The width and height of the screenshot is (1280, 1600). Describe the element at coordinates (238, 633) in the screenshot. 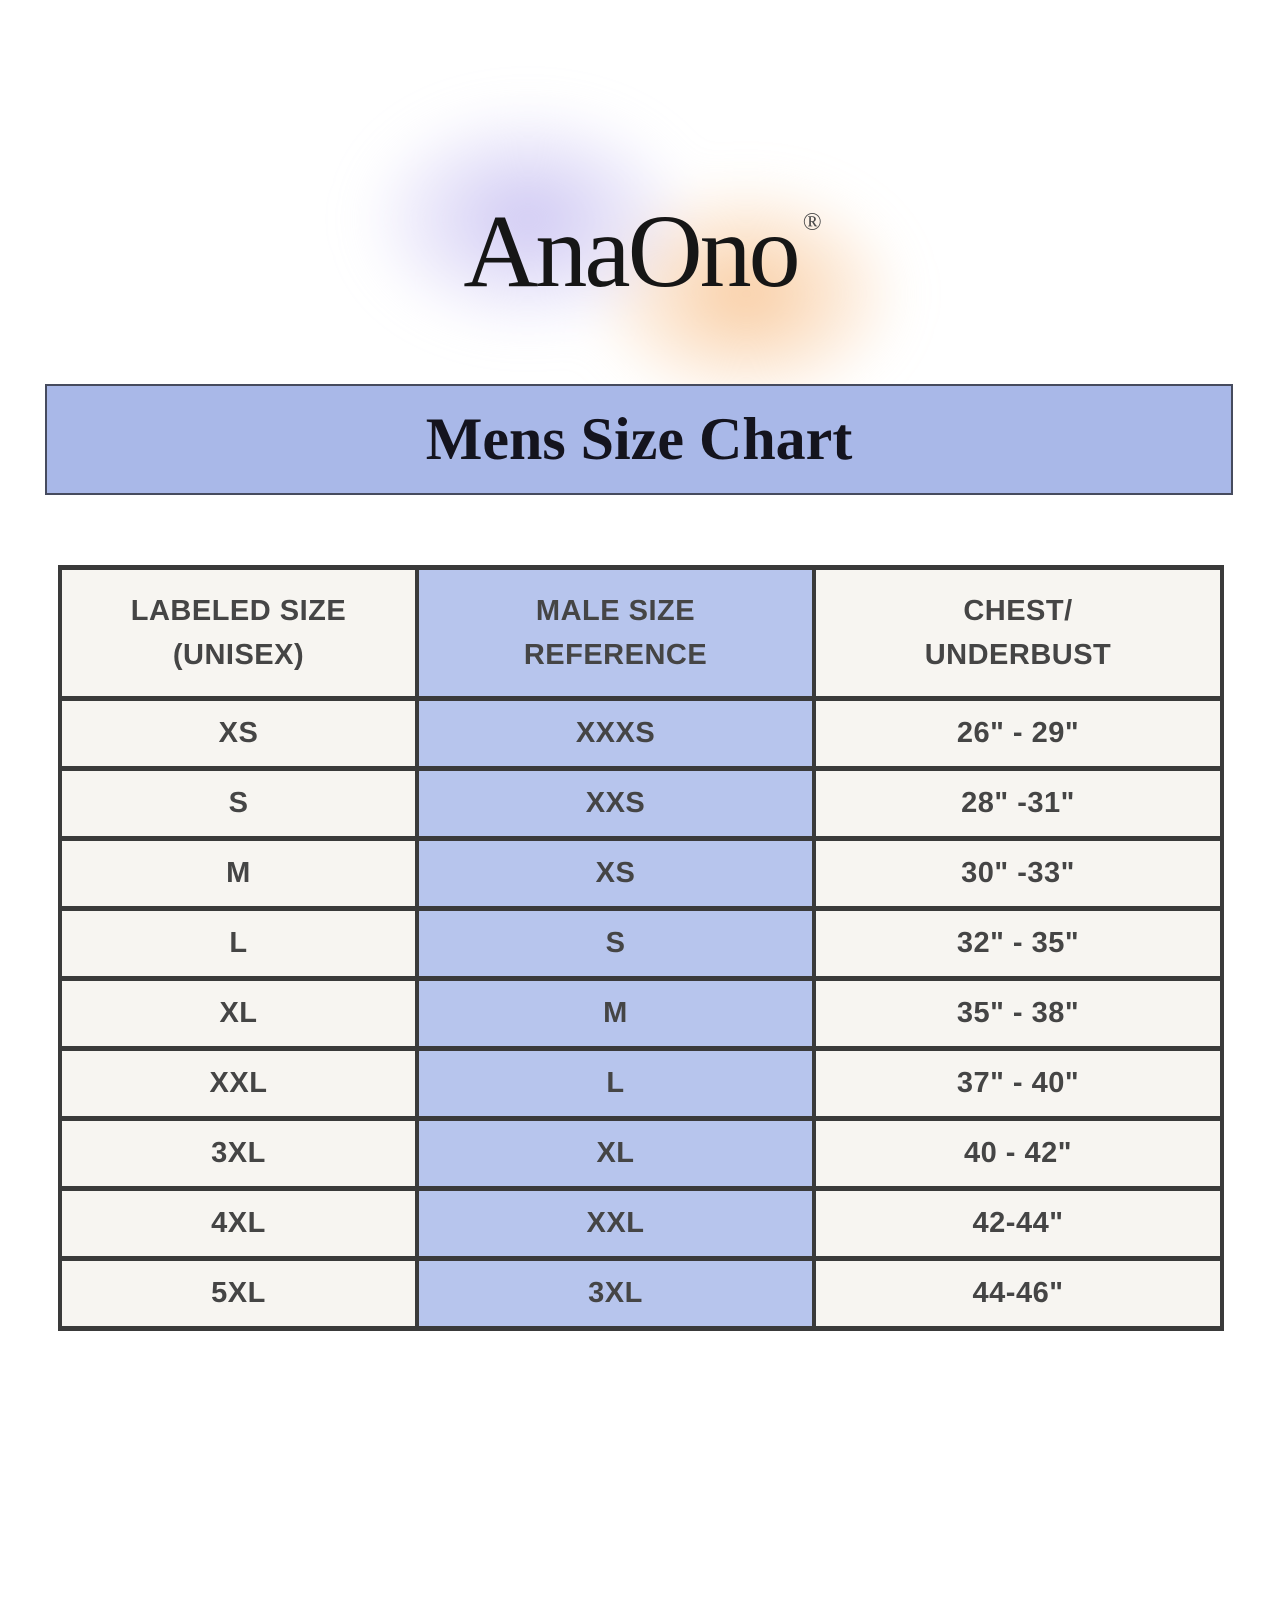

I see `column-header-labeled-size: LABELED SIZE (UNISEX)` at that location.